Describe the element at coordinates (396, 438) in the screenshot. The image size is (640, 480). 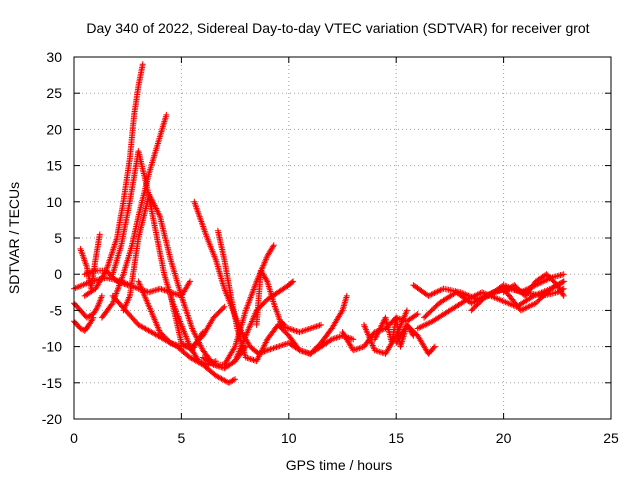
I see `x-tick-label: 15` at that location.